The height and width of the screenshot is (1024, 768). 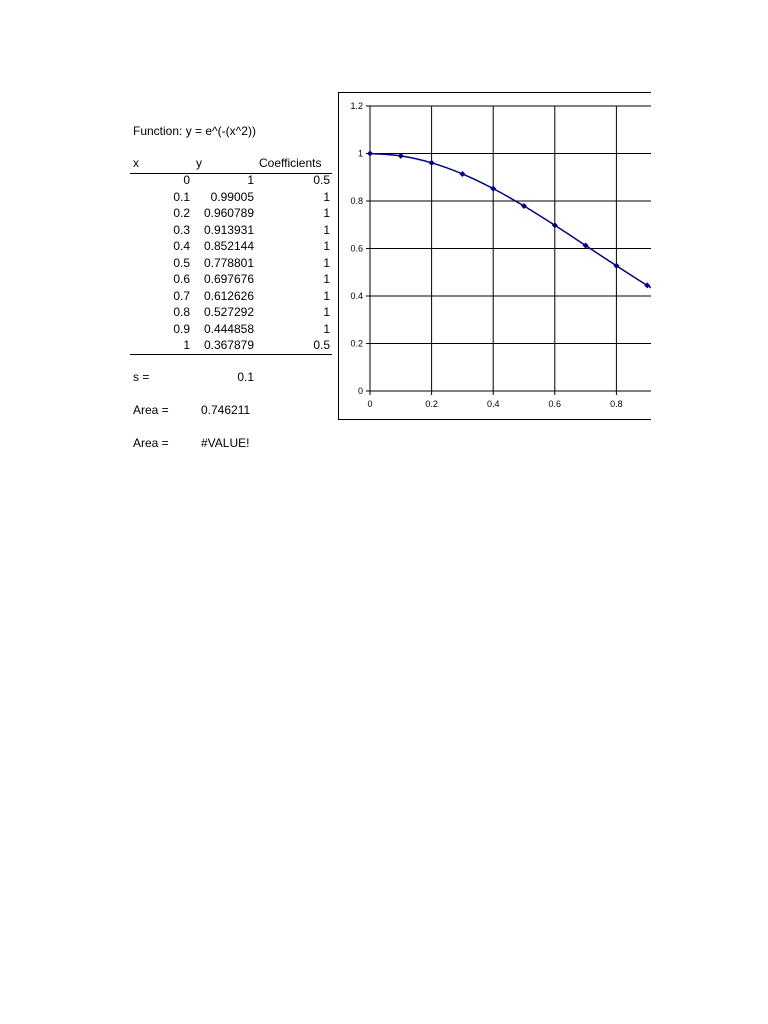 What do you see at coordinates (181, 213) in the screenshot?
I see `cell-x: 0.2` at bounding box center [181, 213].